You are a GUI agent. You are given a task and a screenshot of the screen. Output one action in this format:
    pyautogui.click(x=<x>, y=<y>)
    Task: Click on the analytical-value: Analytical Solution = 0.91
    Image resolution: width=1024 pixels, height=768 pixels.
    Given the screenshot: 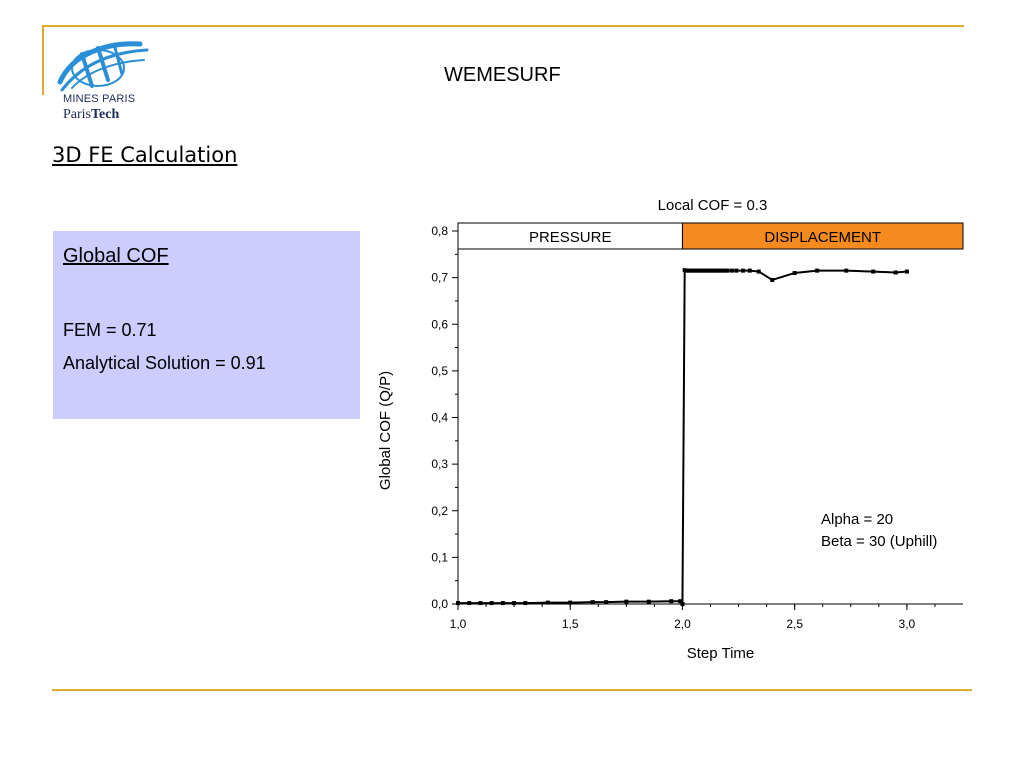 What is the action you would take?
    pyautogui.click(x=164, y=363)
    